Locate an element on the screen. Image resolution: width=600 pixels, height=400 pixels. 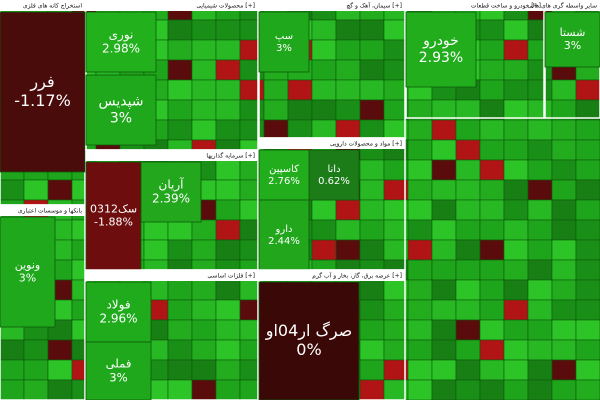
sector-header: خودرو و ساخت قطعات [+] is located at coordinates (506, 6).